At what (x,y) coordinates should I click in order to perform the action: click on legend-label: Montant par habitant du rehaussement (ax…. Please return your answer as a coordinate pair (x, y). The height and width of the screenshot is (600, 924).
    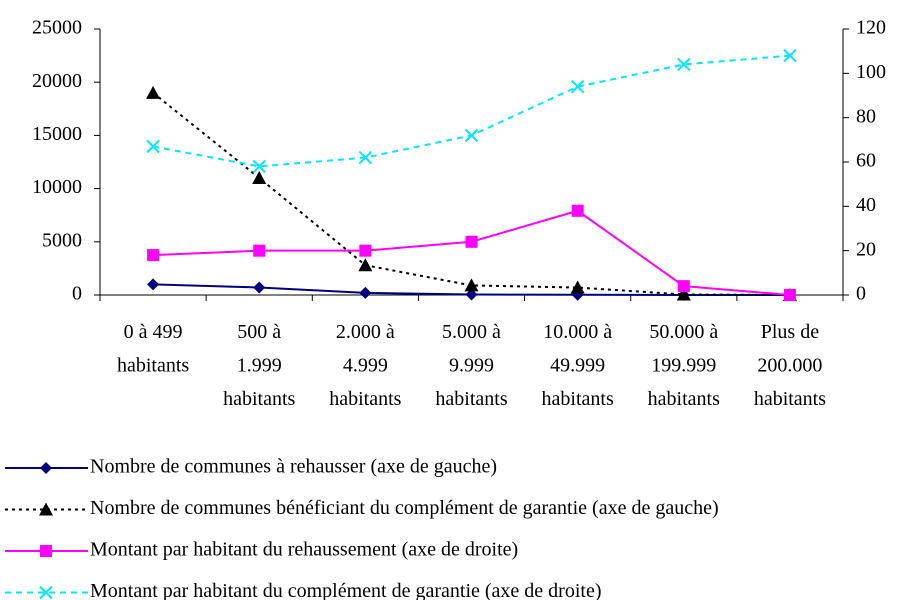
    Looking at the image, I should click on (304, 550).